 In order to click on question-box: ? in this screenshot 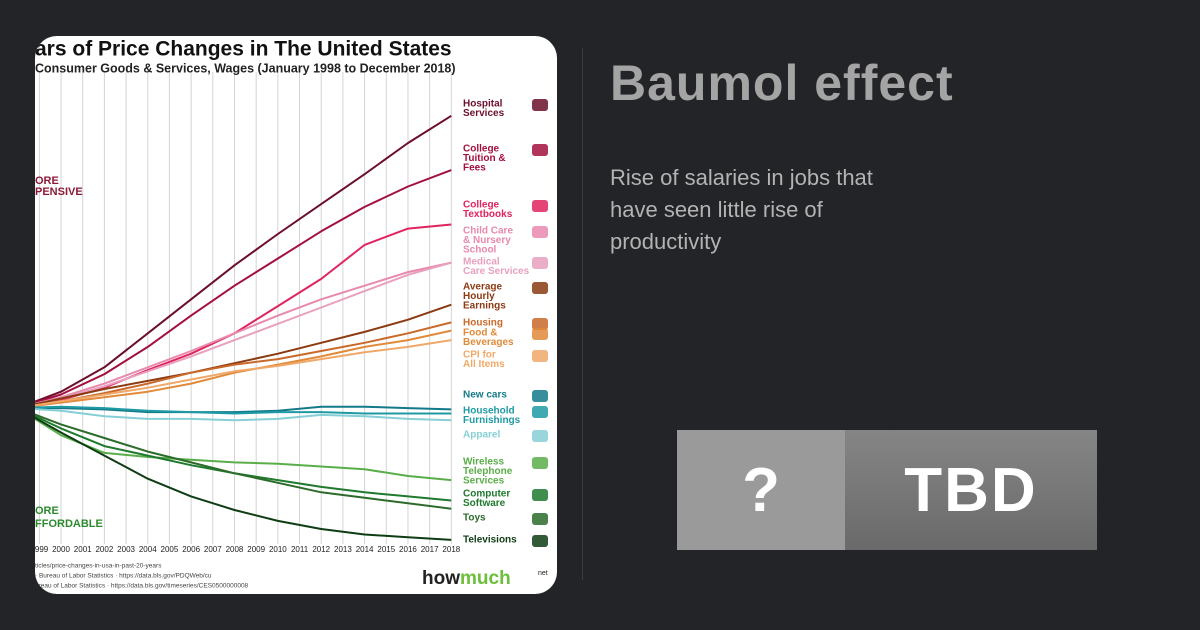, I will do `click(761, 490)`.